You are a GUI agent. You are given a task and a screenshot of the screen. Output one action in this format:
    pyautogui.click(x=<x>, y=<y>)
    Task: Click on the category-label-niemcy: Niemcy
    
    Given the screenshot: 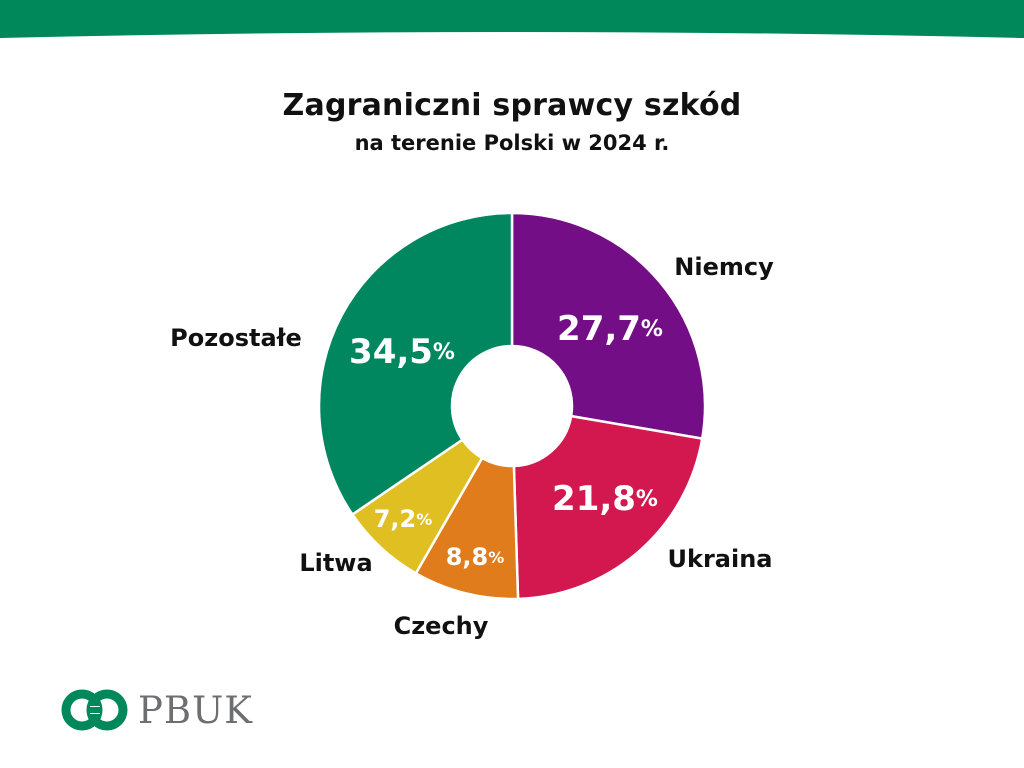 What is the action you would take?
    pyautogui.click(x=724, y=267)
    